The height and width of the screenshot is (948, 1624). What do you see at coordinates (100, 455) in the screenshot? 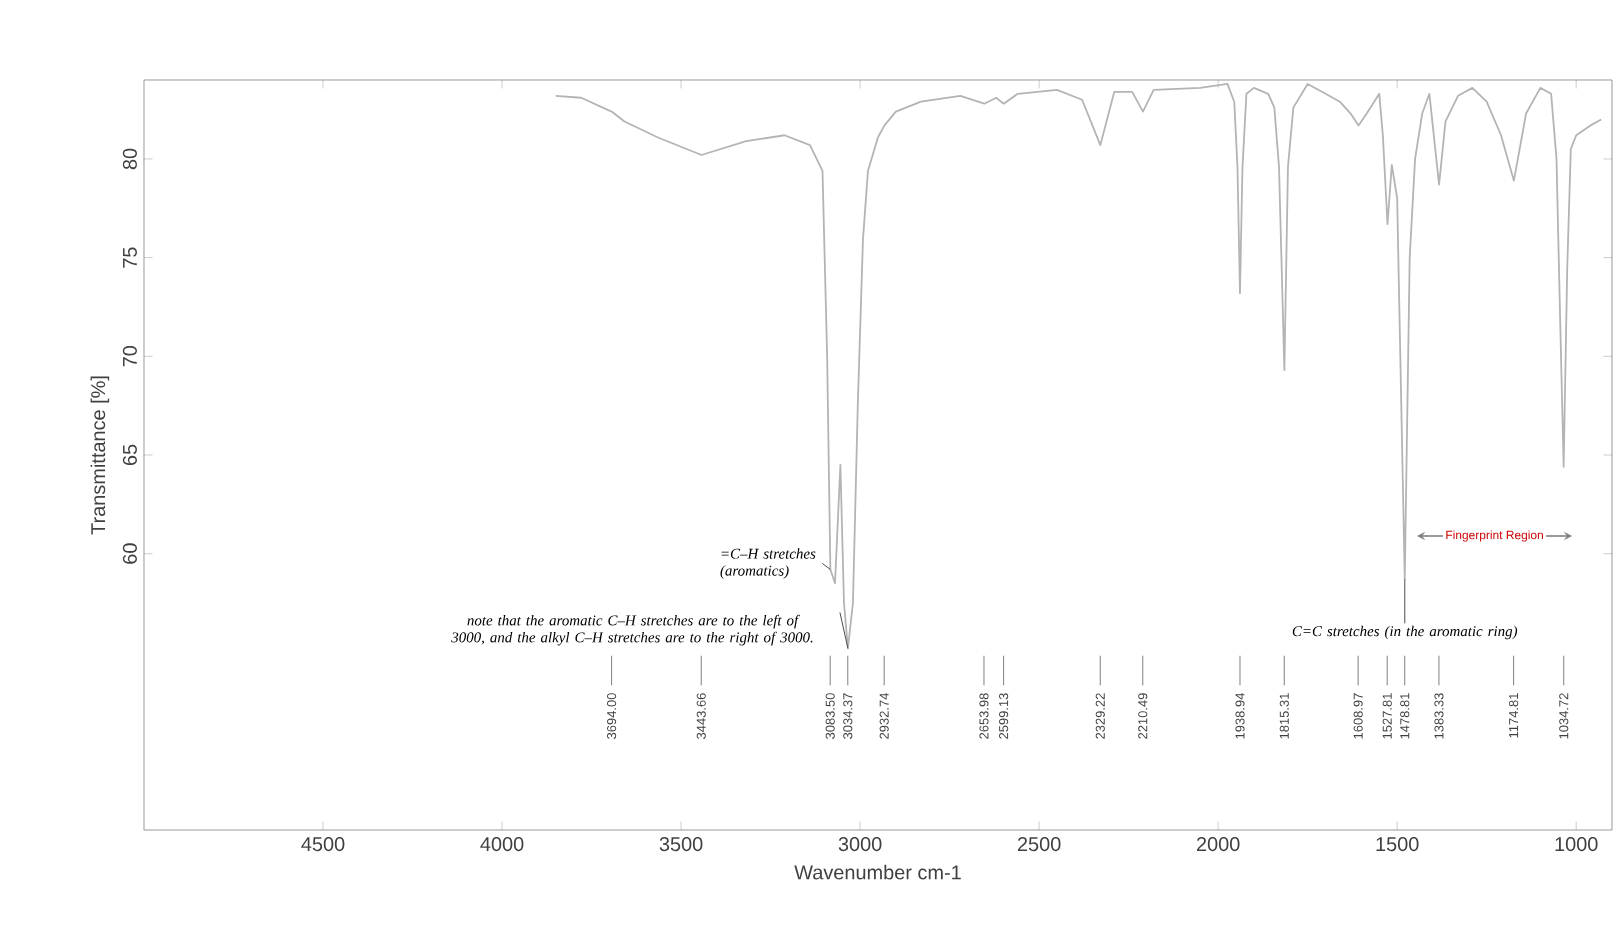
I see `y-axis-title: Transmittance [%]` at bounding box center [100, 455].